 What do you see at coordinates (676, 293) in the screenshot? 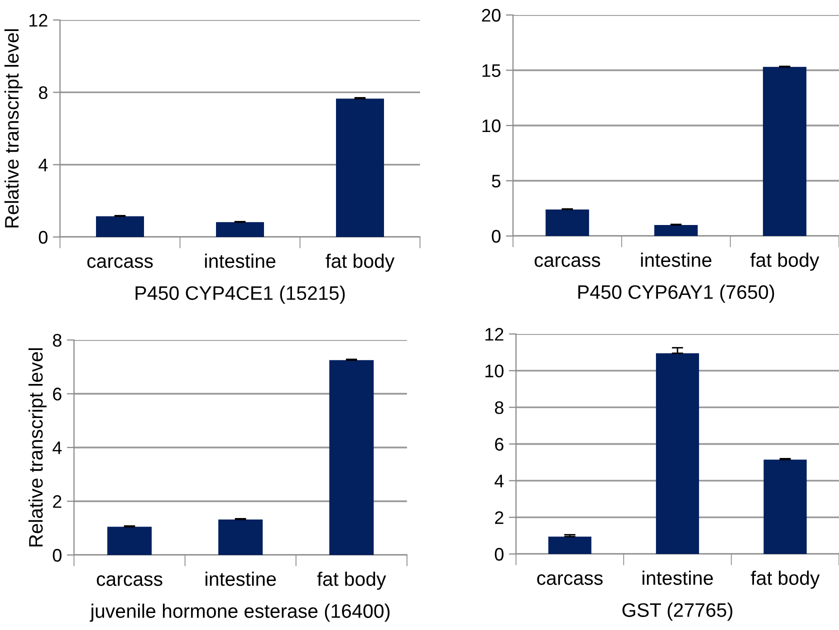
I see `x-axis-title: P450 CYP6AY1 (7650)` at bounding box center [676, 293].